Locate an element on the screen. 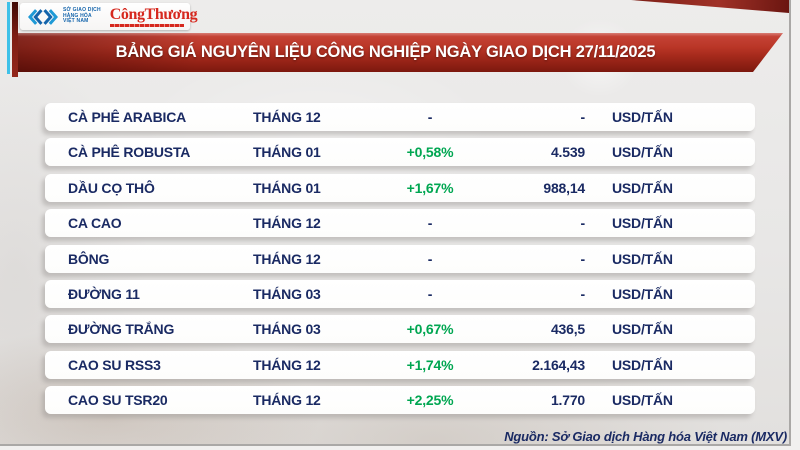  table-row: BÔNG THÁNG 12 - - USD/TẤN is located at coordinates (400, 258).